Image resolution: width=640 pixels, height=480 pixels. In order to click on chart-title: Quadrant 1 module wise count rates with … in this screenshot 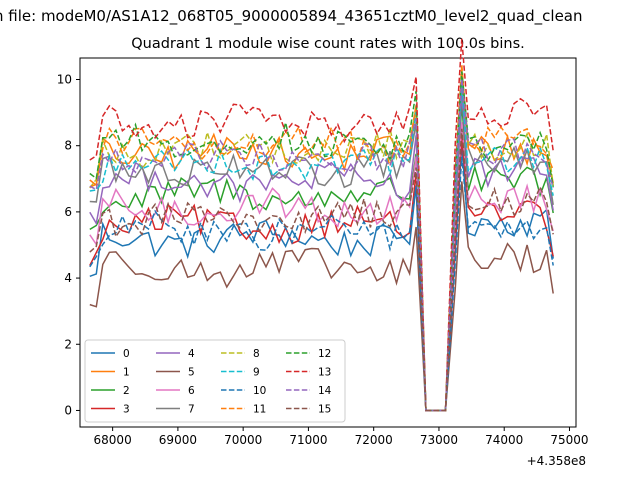, I will do `click(328, 44)`.